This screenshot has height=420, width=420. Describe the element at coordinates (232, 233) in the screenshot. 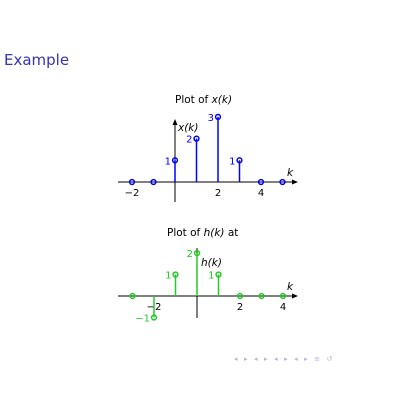

I see `plot-h-title-suffix: at` at that location.